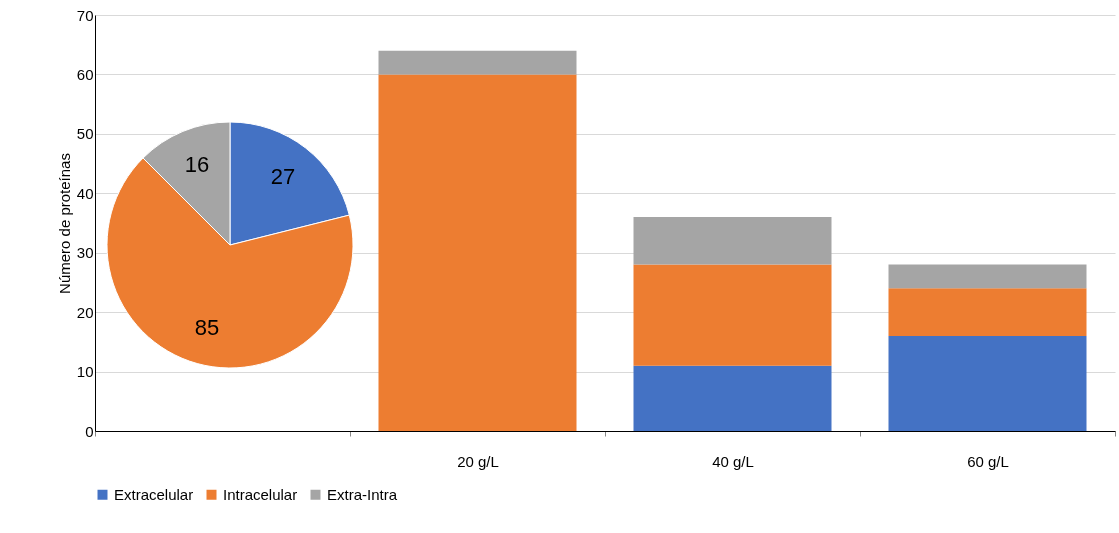 The width and height of the screenshot is (1119, 533). I want to click on data-label: 27, so click(283, 177).